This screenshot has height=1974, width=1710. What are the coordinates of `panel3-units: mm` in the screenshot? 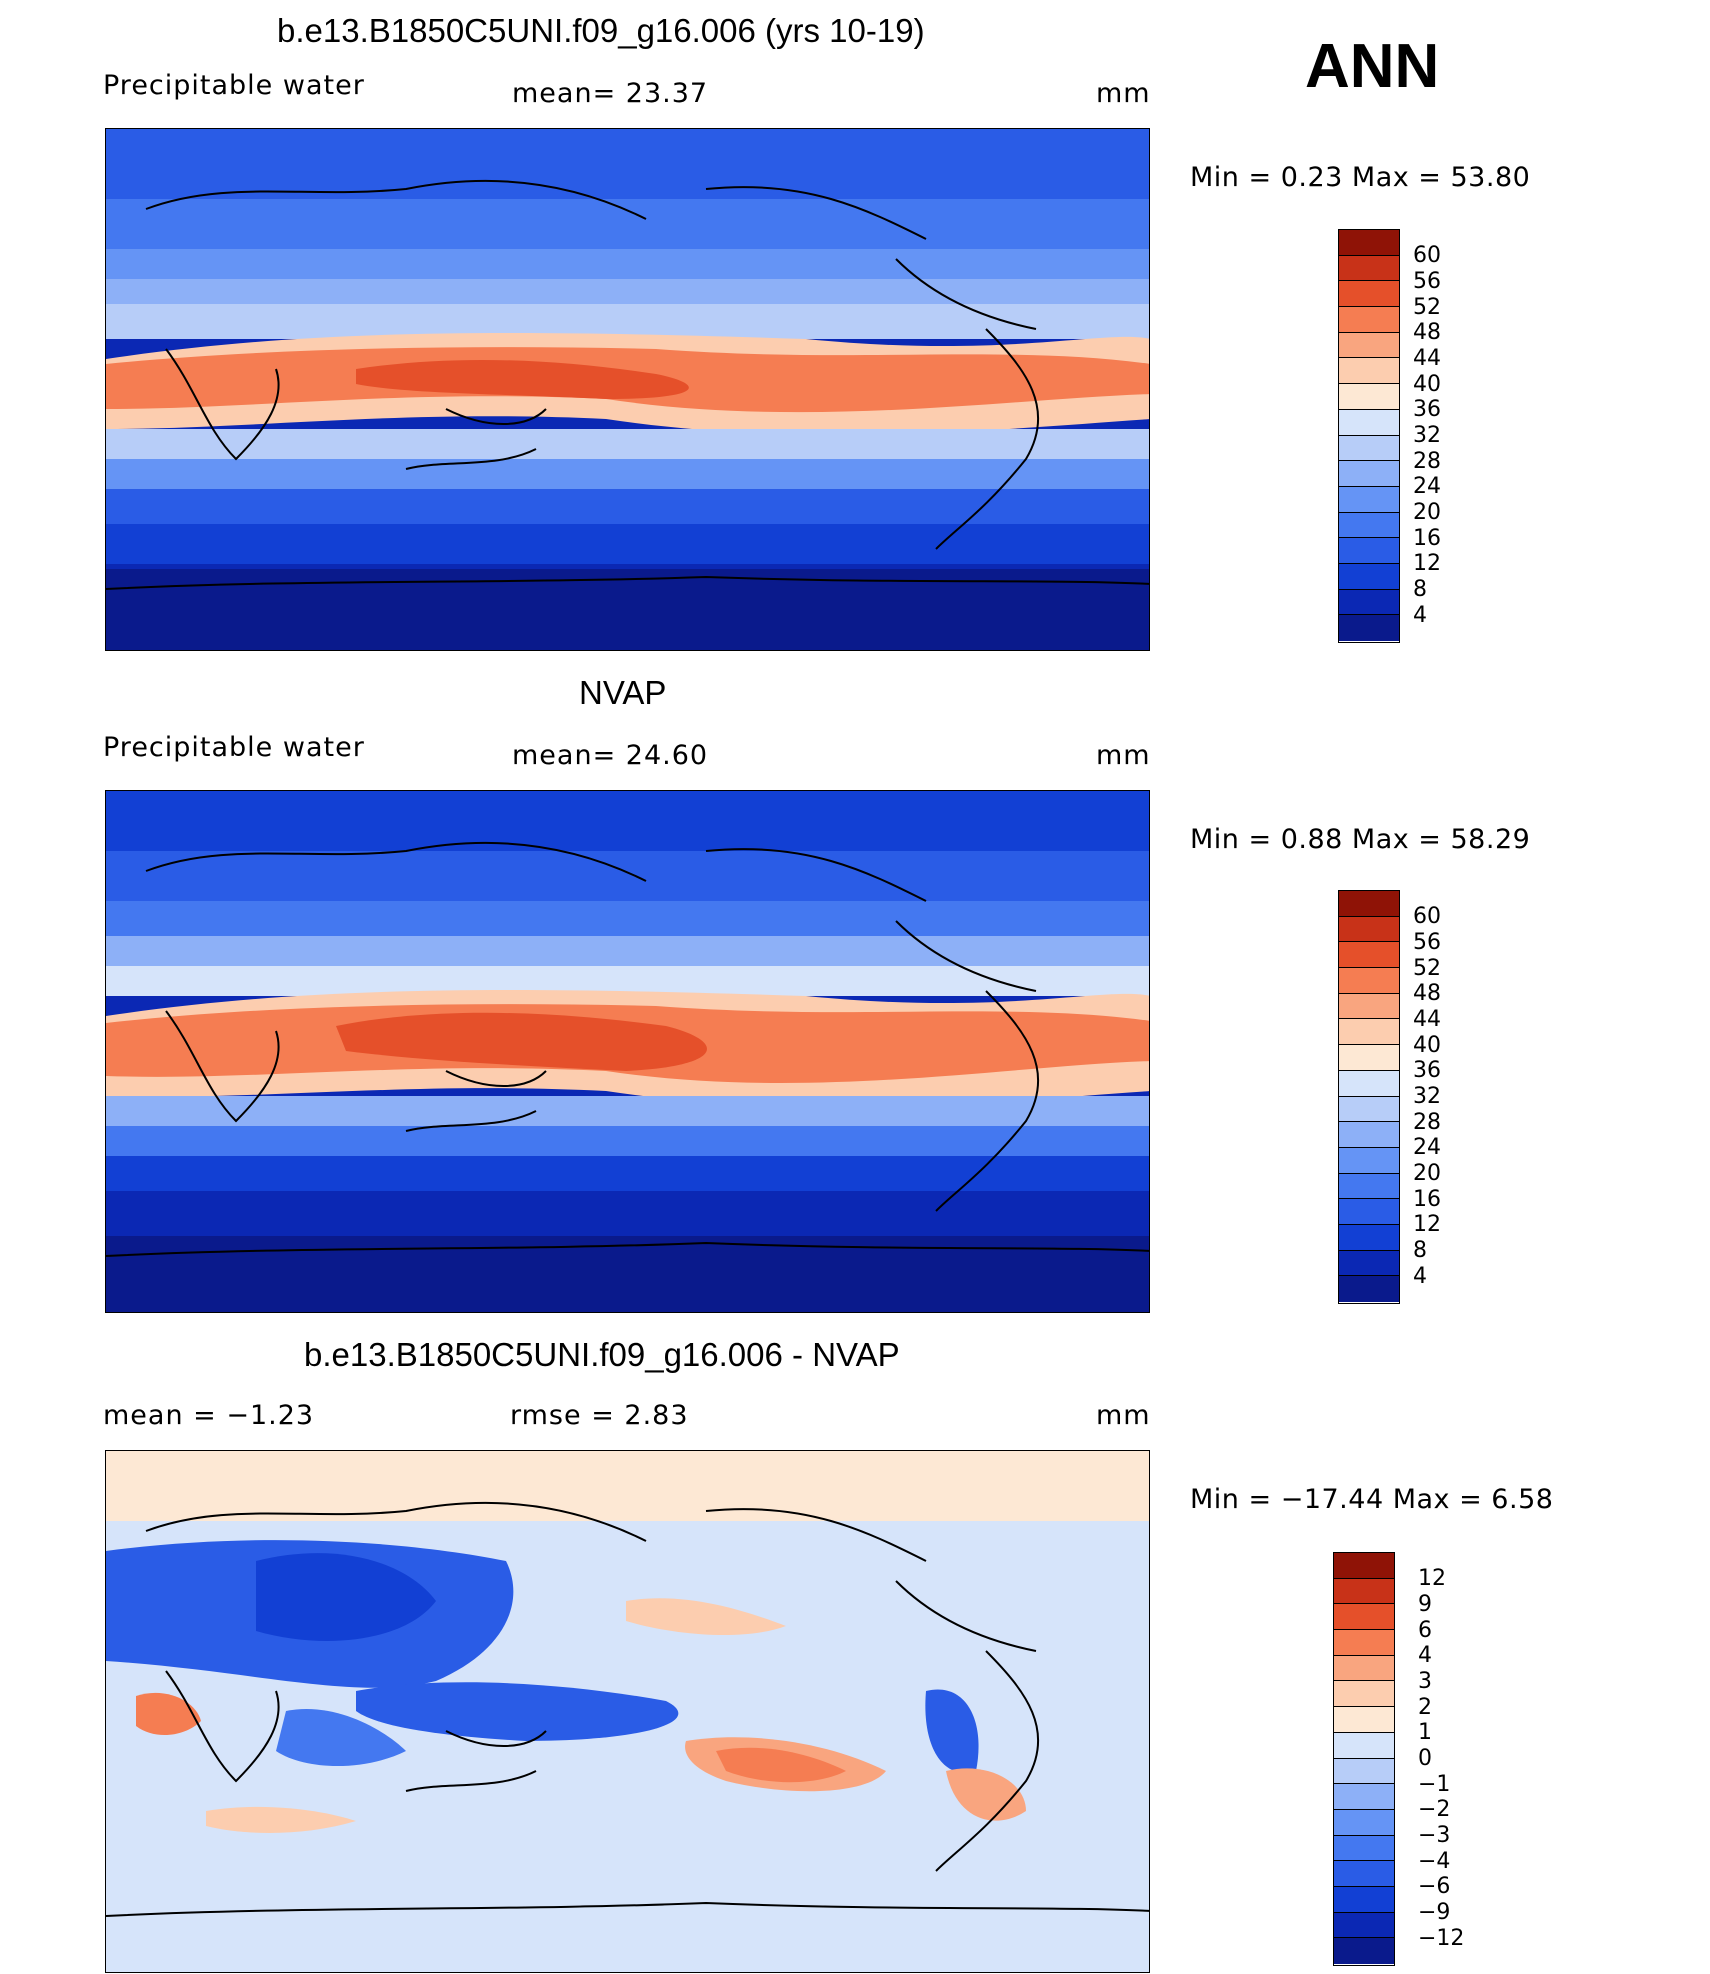 It's located at (1123, 1415).